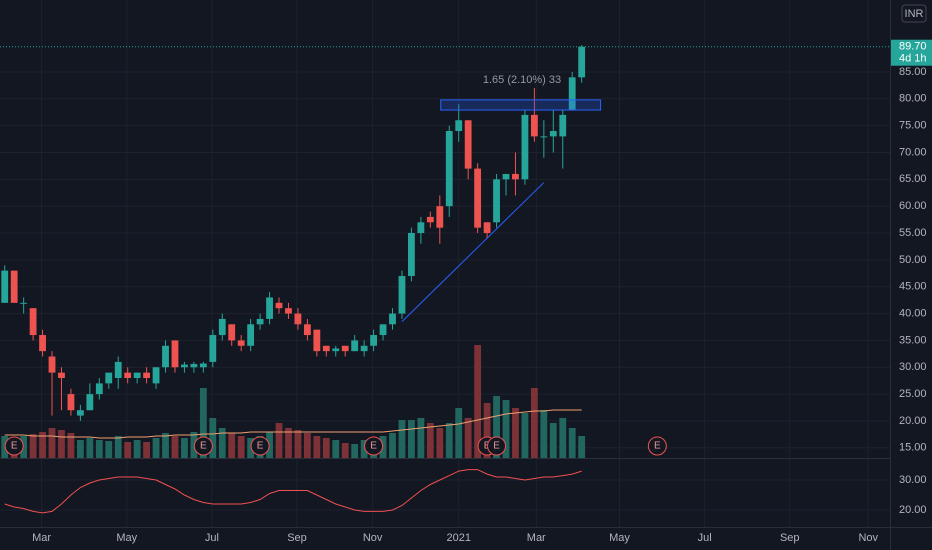  What do you see at coordinates (913, 72) in the screenshot?
I see `y-tick-label: 85.00` at bounding box center [913, 72].